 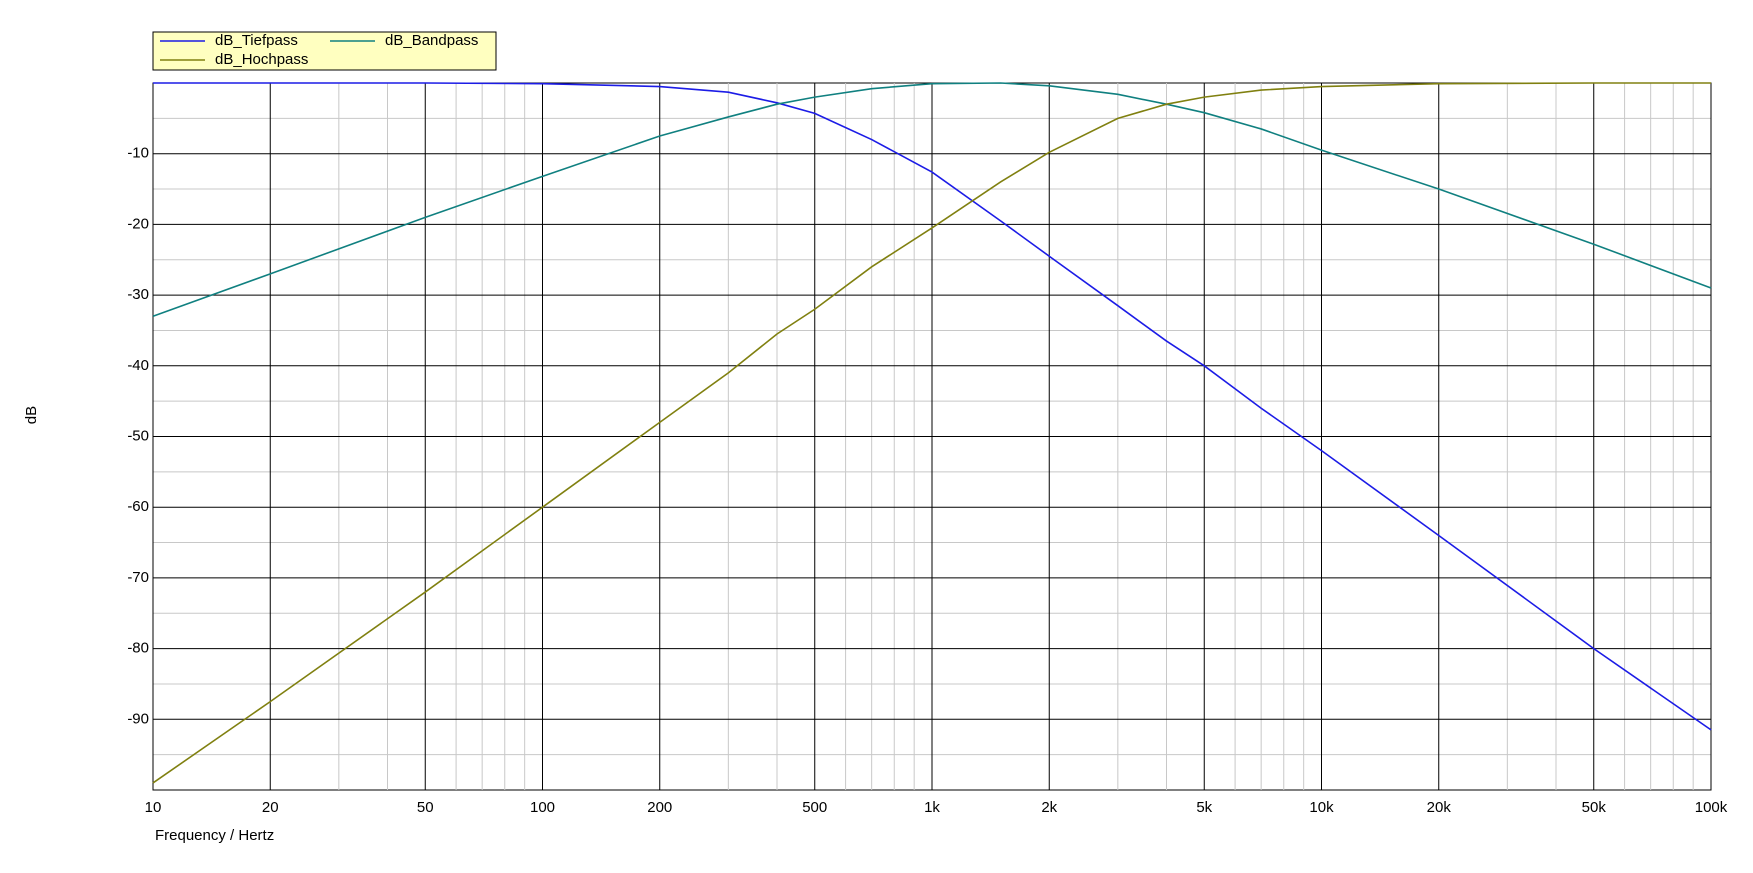 I want to click on x-axis-label: Frequency / Hertz, so click(x=214, y=835).